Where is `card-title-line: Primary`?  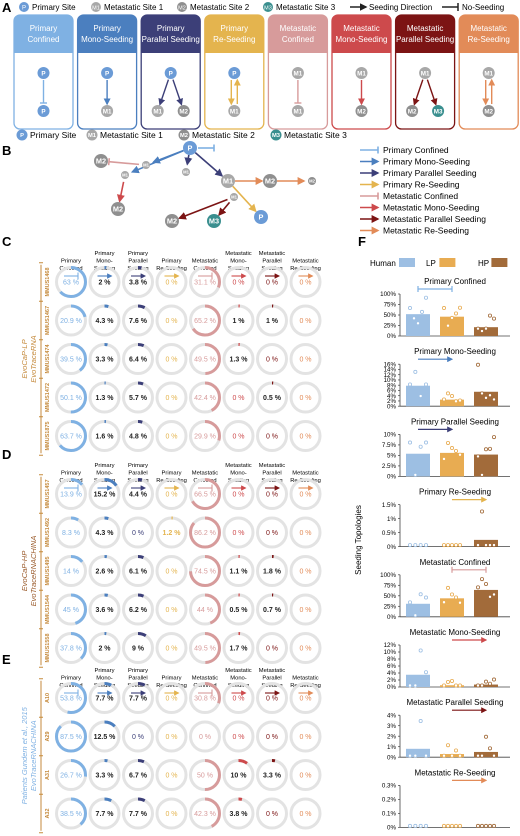 card-title-line: Primary is located at coordinates (44, 28).